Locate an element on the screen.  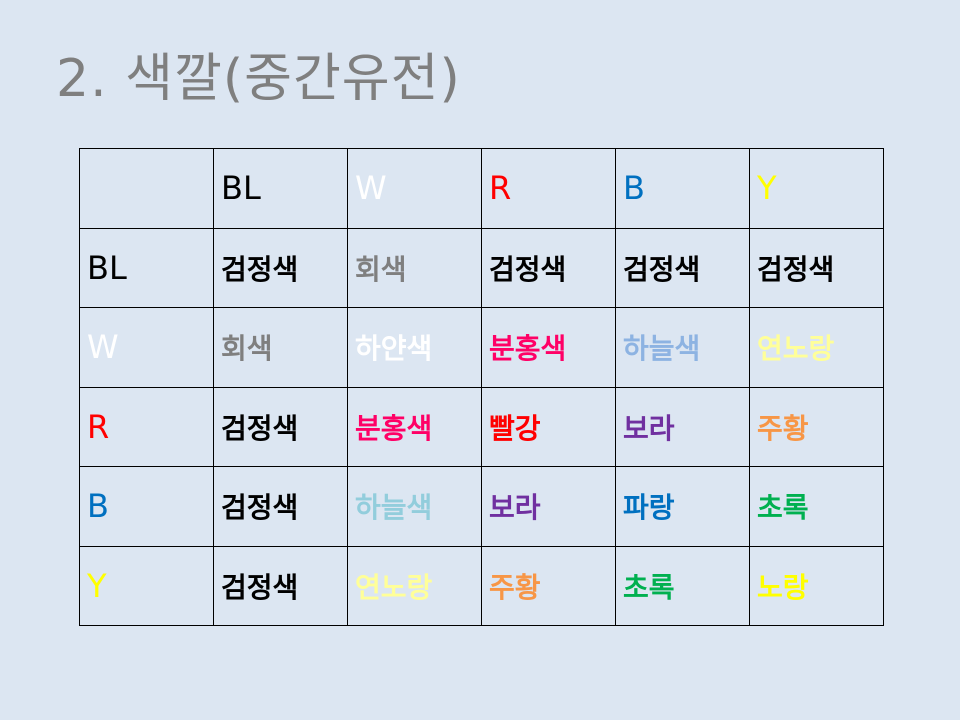
table-row: R 검정색 분홍색 빨강 보라 주황 is located at coordinates (481, 426).